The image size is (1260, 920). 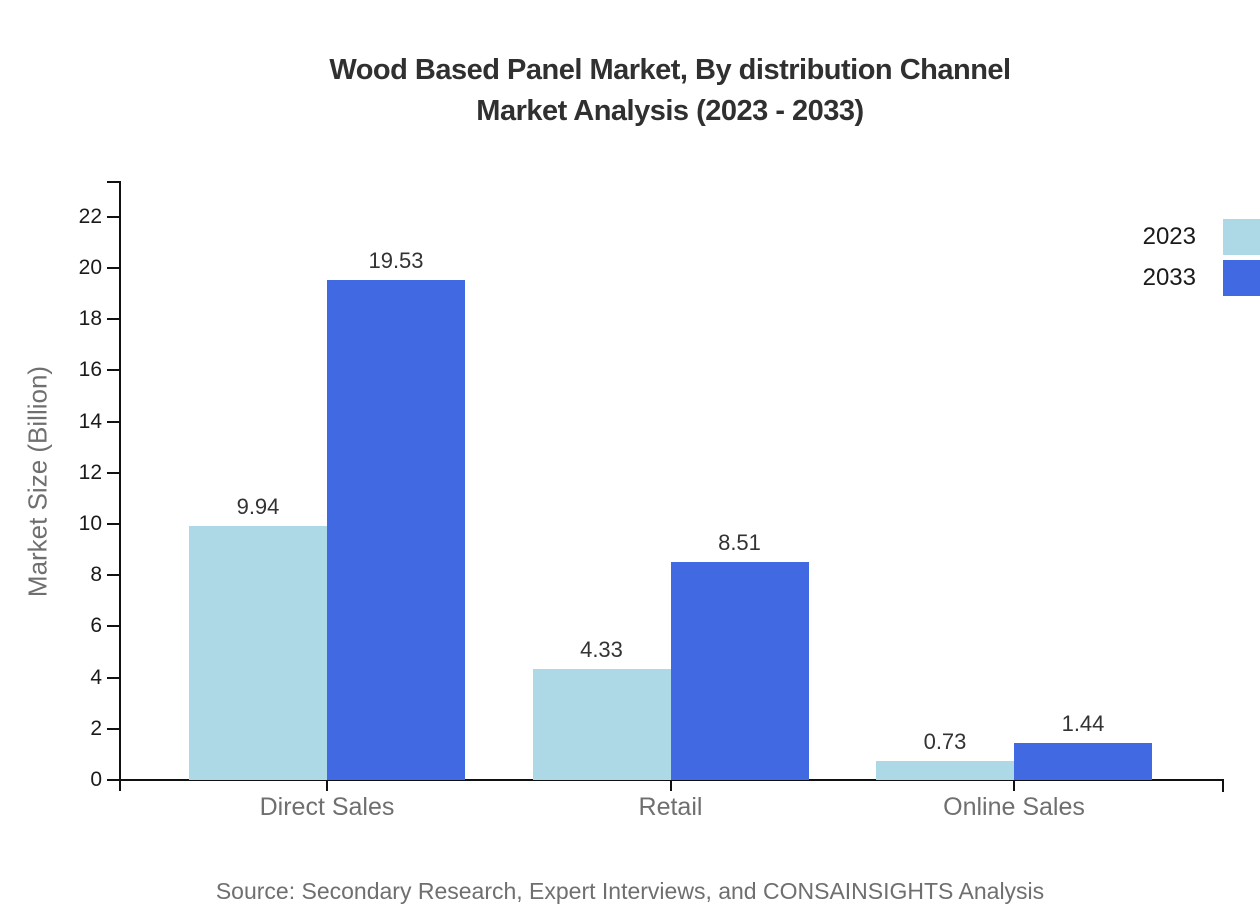 What do you see at coordinates (90, 421) in the screenshot?
I see `y-tick-label: 14` at bounding box center [90, 421].